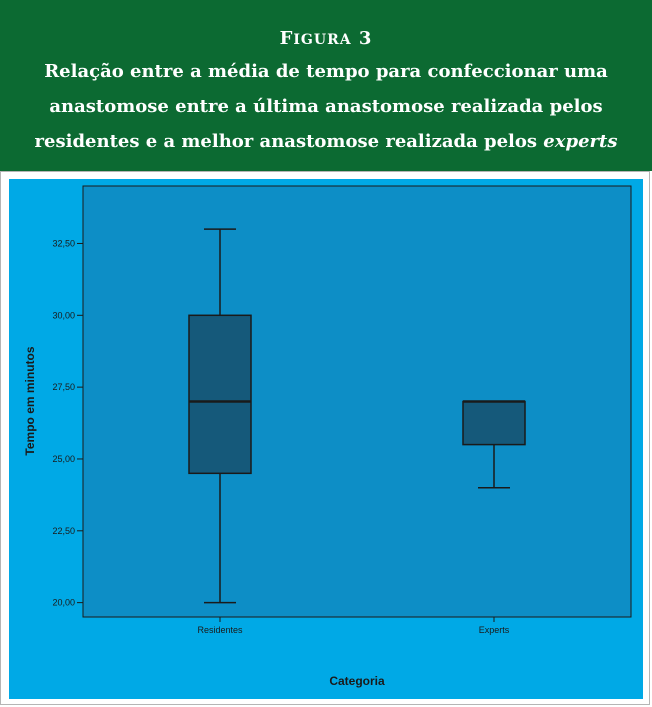  I want to click on y-tick-label: 30,00, so click(63, 315).